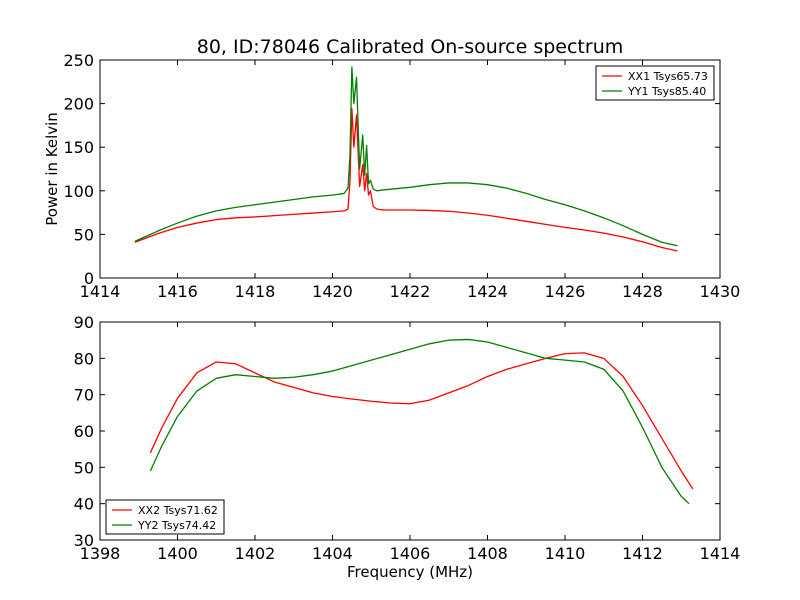 This screenshot has width=800, height=600. I want to click on top-legend-label-1: XX1 Tsys65.73, so click(668, 76).